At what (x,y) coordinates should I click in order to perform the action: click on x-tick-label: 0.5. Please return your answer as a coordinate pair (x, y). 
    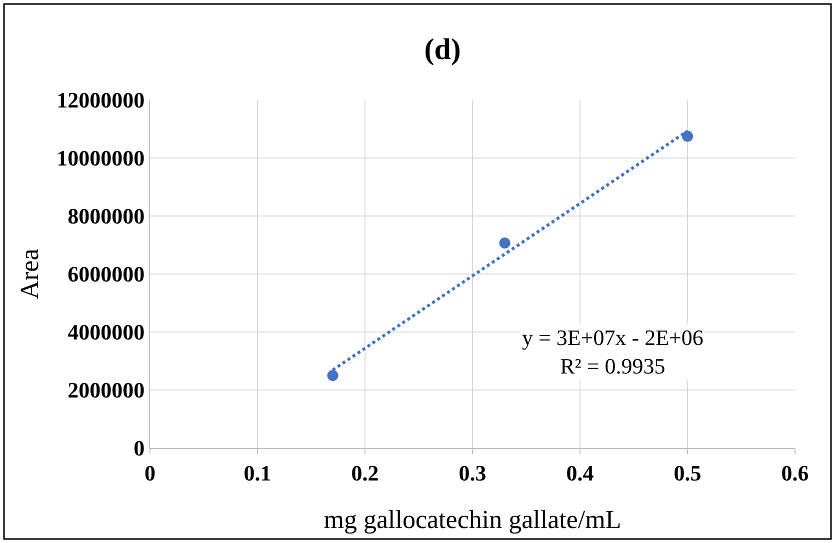
    Looking at the image, I should click on (688, 473).